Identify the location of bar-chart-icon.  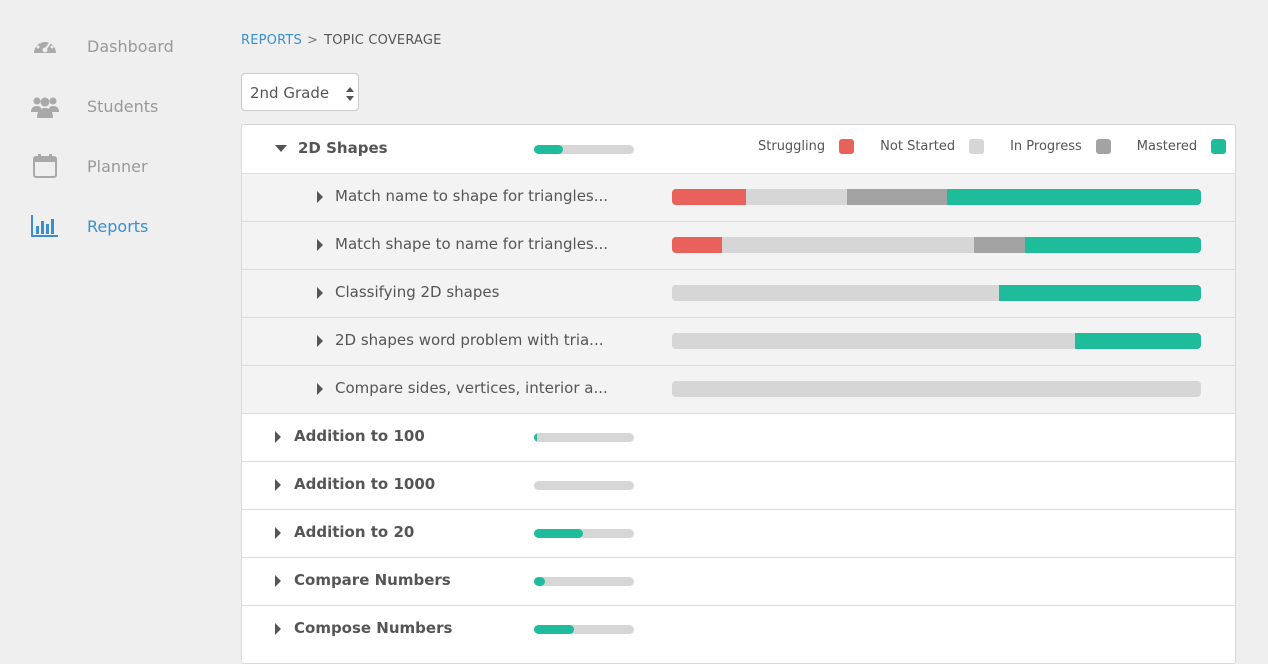
(45, 226).